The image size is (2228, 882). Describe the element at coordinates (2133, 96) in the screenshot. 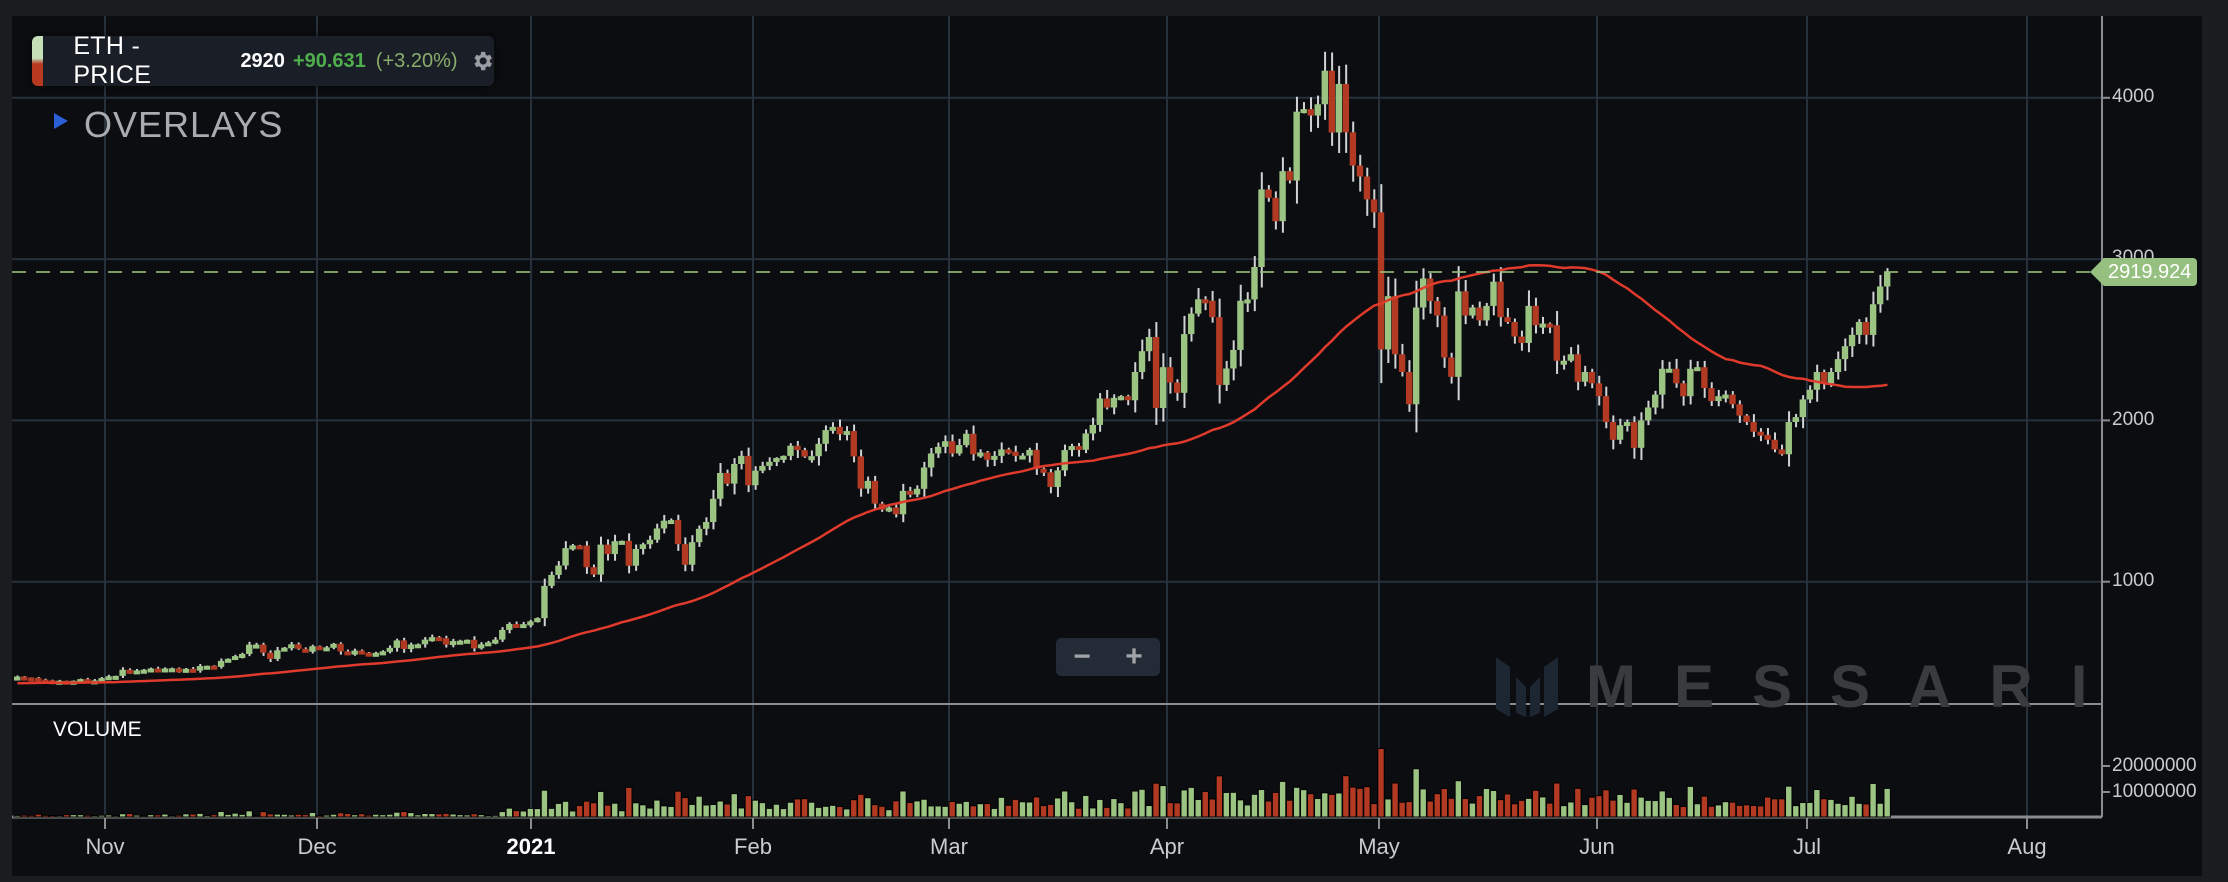

I see `y-tick-4000: 4000` at that location.